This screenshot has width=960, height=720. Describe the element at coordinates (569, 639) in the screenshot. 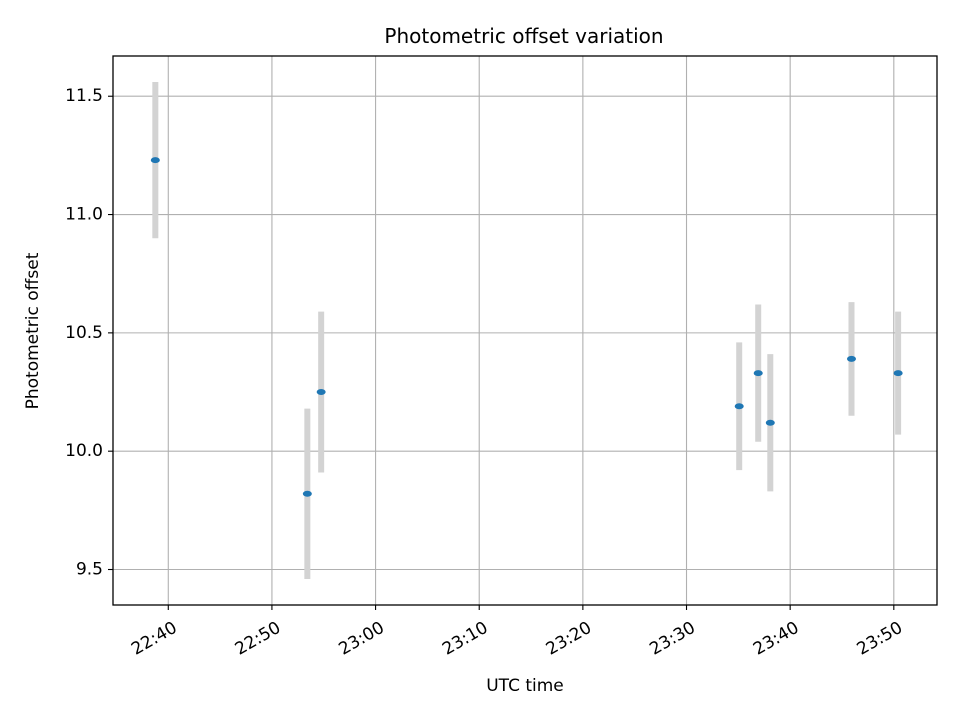

I see `x-tick-label: 23:20` at that location.